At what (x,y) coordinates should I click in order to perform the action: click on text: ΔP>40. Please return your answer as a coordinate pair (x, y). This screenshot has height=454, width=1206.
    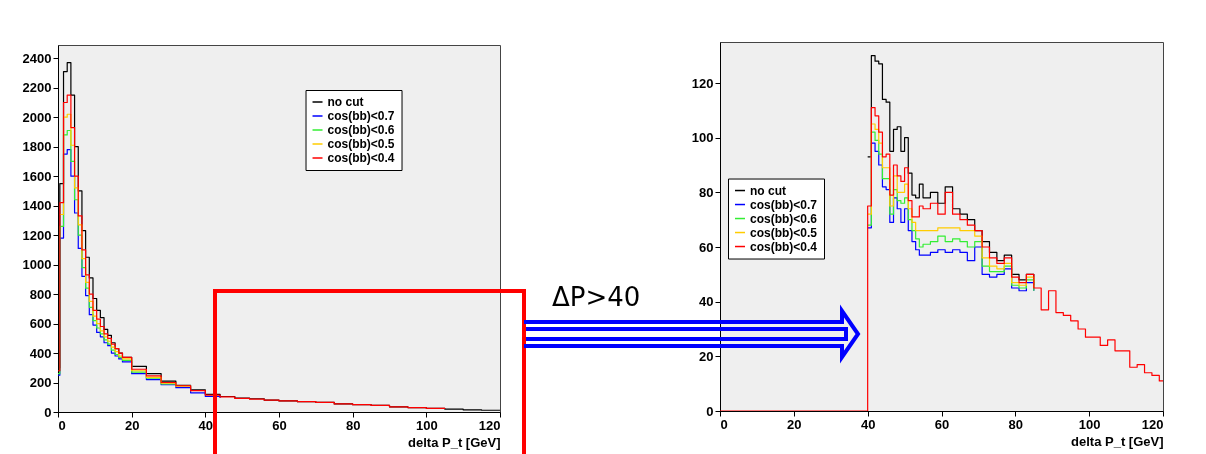
    Looking at the image, I should click on (596, 297).